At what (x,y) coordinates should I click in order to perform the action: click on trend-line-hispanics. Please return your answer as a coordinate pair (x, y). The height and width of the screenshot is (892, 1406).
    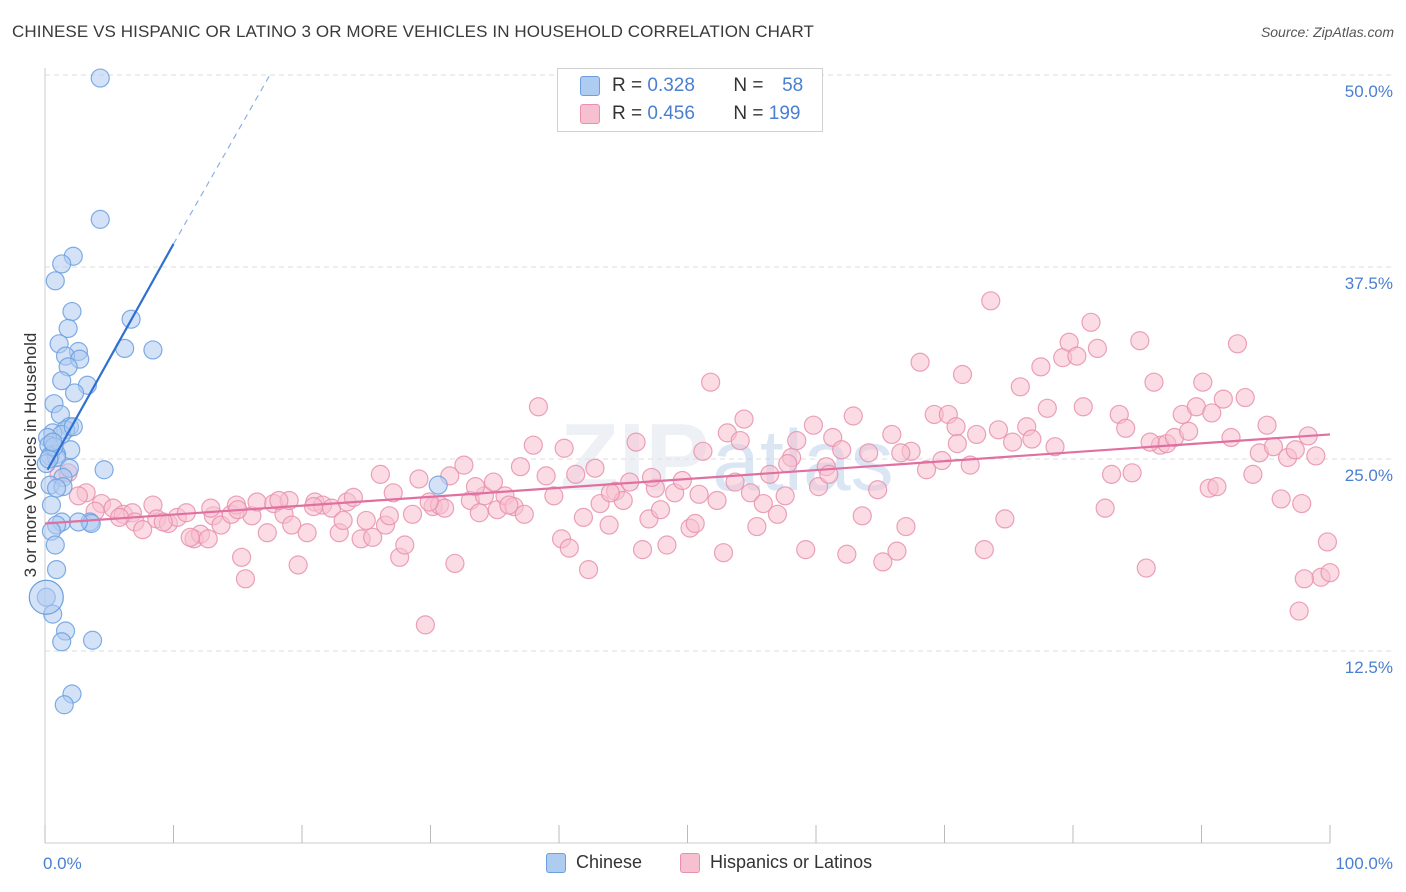
    Looking at the image, I should click on (687, 479).